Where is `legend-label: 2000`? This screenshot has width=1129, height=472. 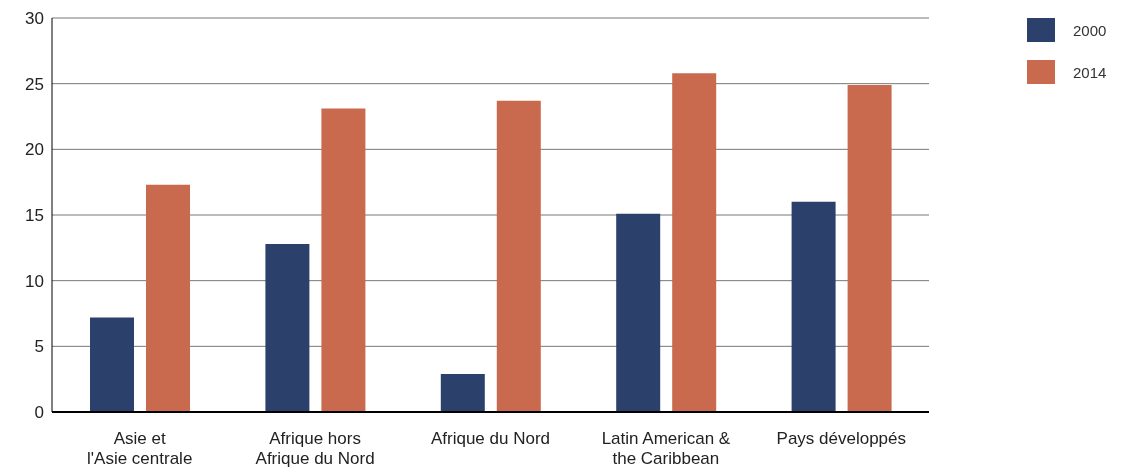
legend-label: 2000 is located at coordinates (1090, 30).